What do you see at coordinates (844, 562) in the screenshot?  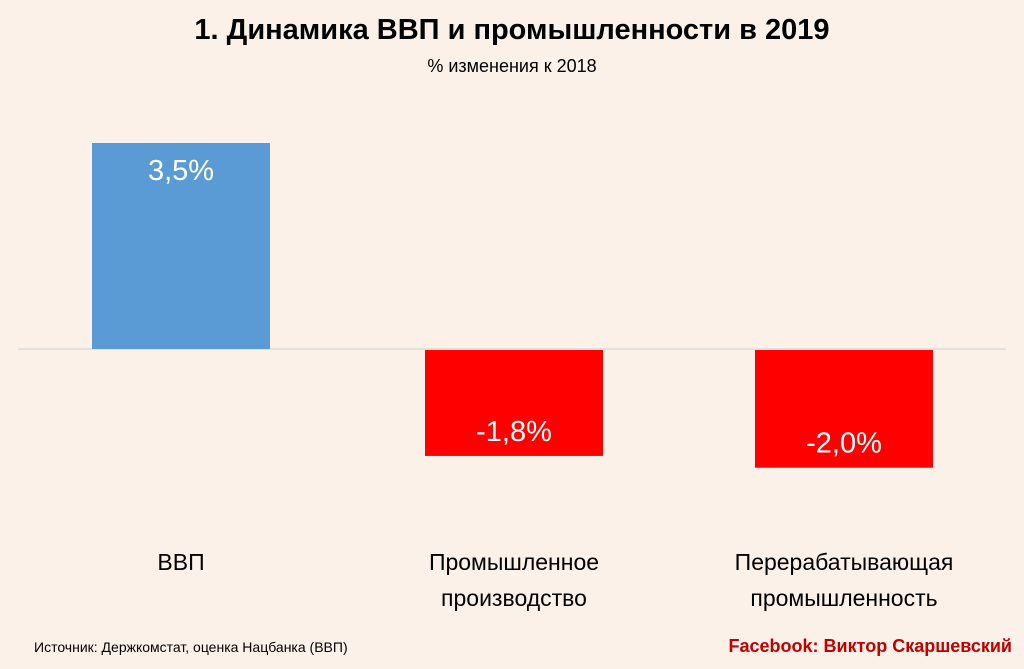 I see `category-label-2-0: Перерабатывающая` at bounding box center [844, 562].